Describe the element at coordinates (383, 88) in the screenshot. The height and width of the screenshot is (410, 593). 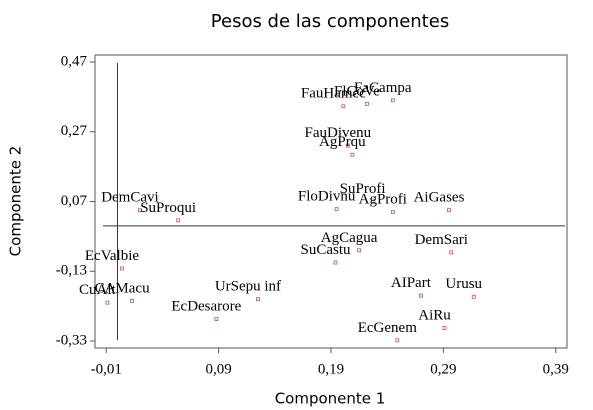
I see `point-label: FaCampa` at that location.